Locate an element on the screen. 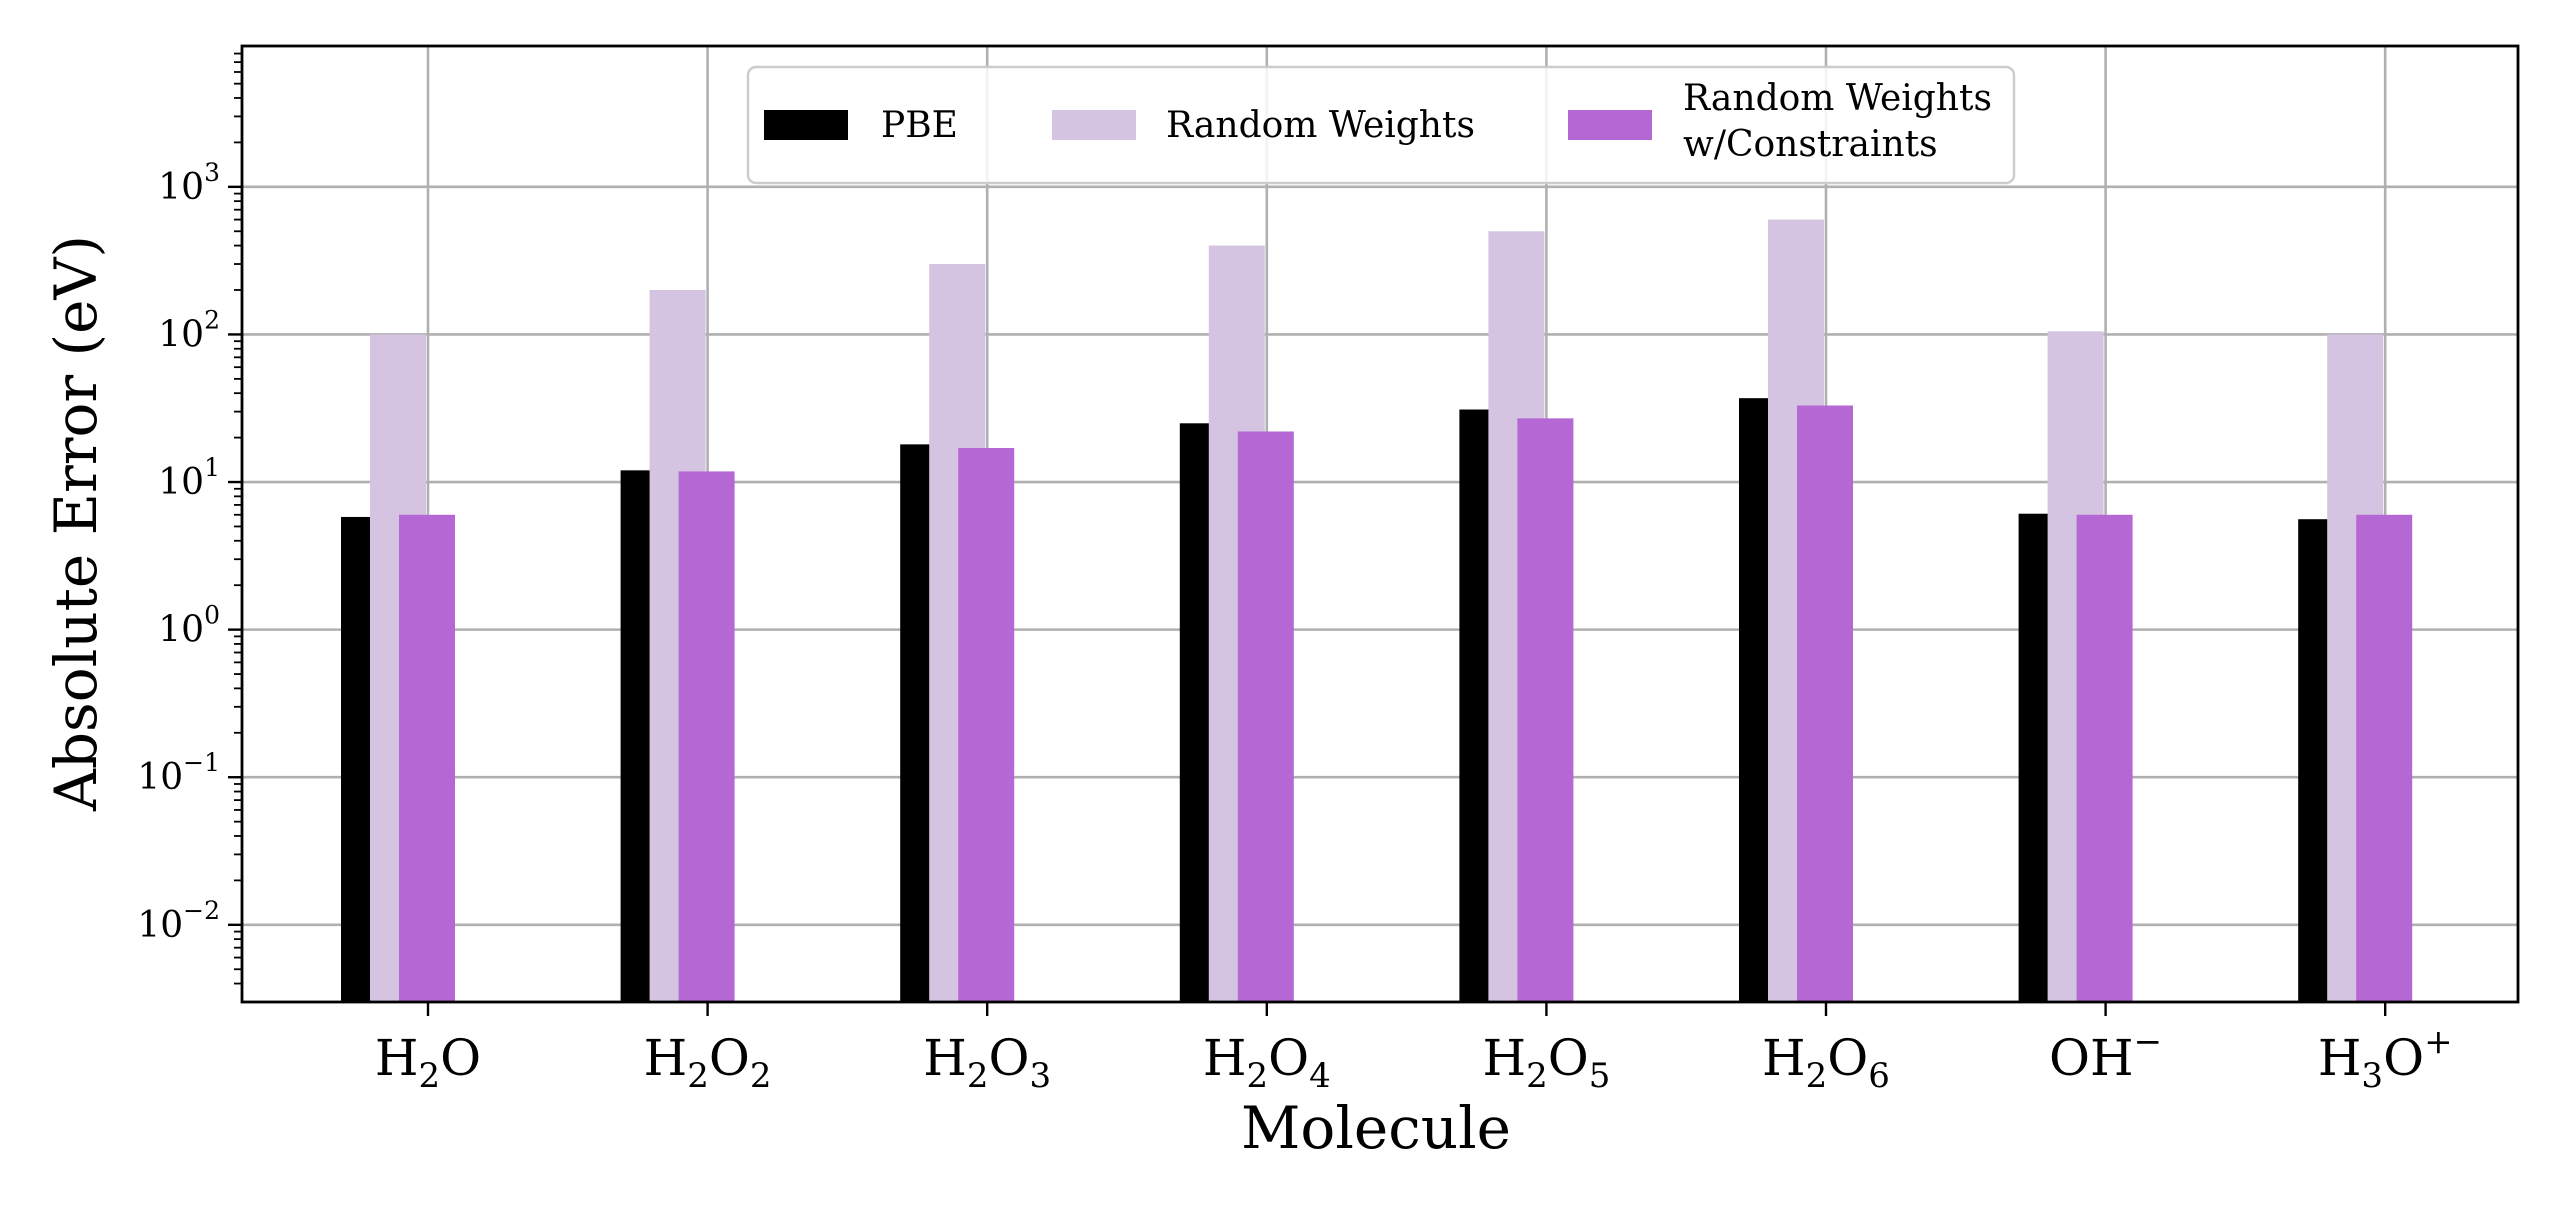 The height and width of the screenshot is (1205, 2550). x-tick-label: H3O+ is located at coordinates (2385, 1059).